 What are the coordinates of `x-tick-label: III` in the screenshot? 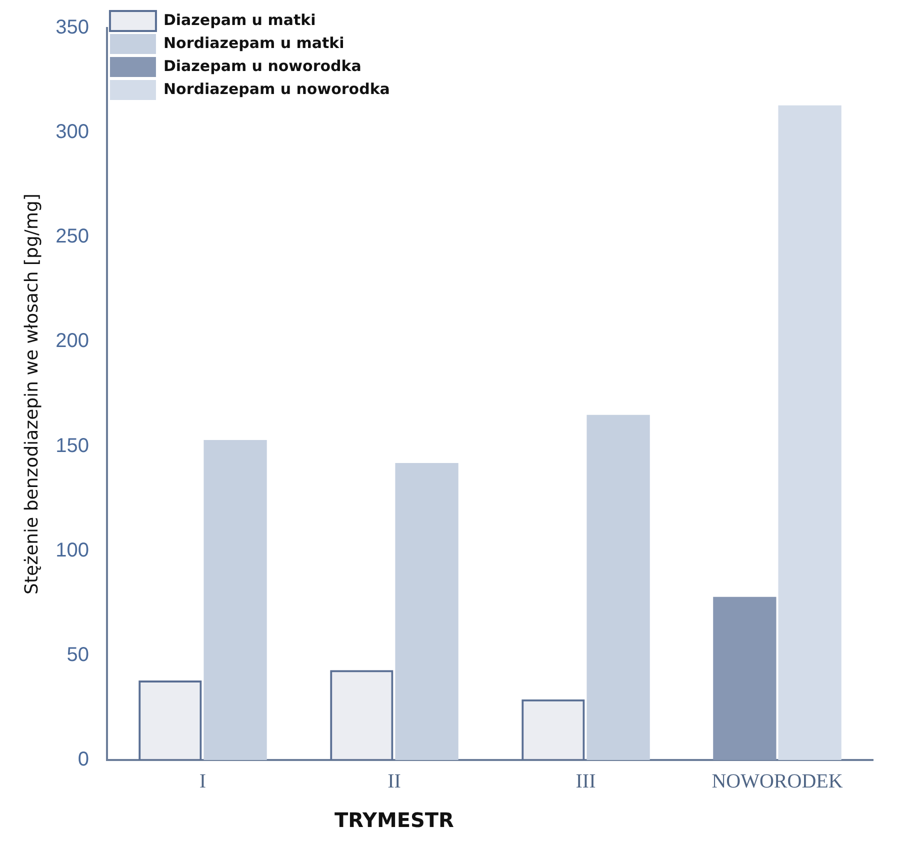 It's located at (586, 781).